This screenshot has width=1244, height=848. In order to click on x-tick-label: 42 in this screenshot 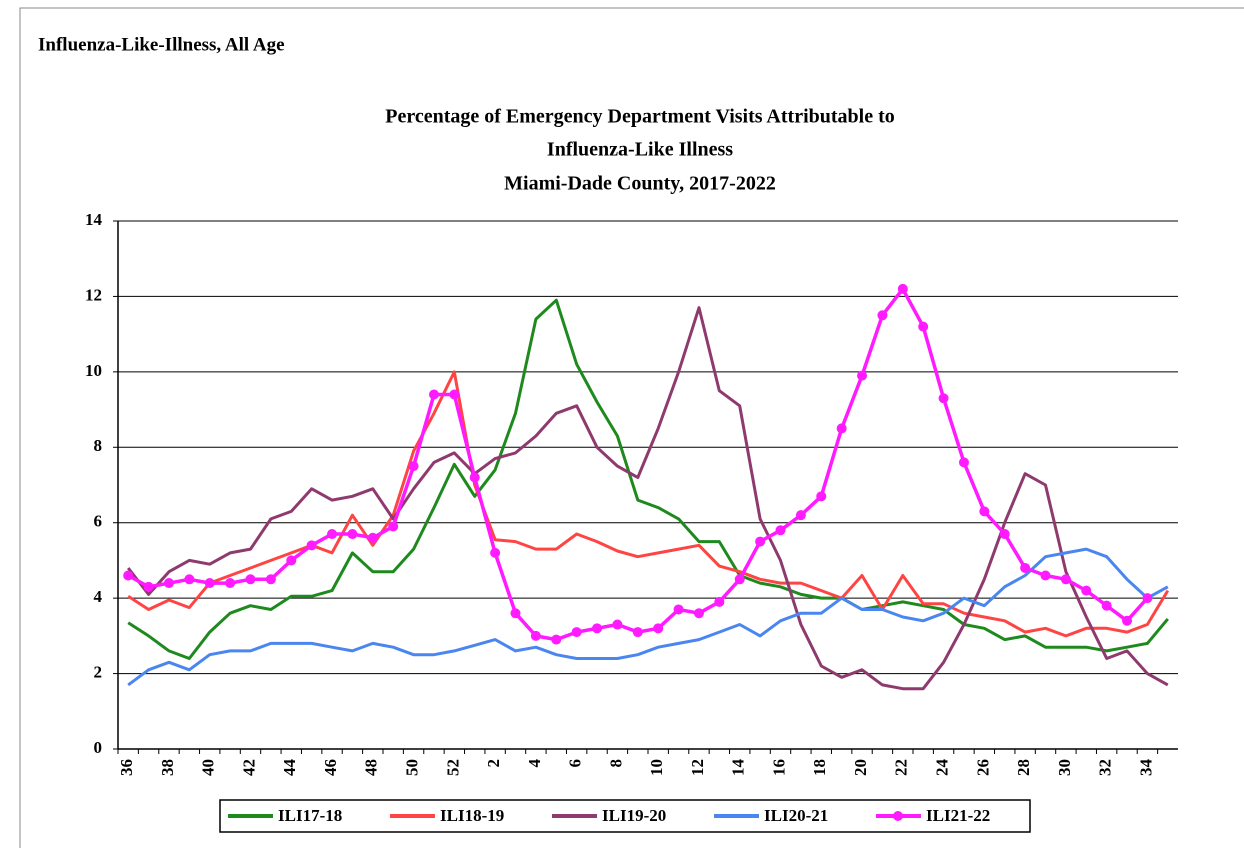, I will do `click(248, 767)`.